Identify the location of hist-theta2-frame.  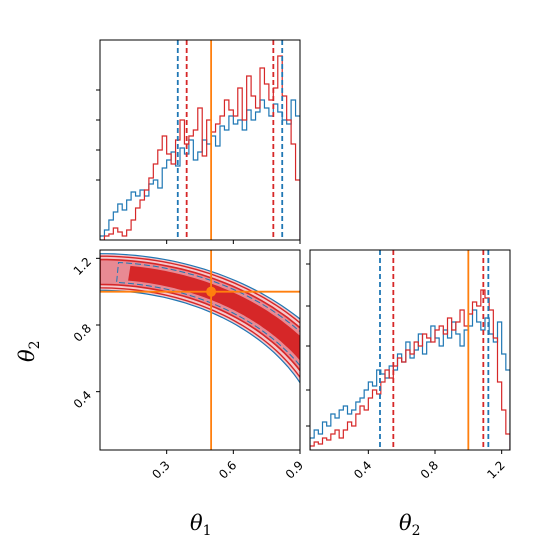
(410, 350).